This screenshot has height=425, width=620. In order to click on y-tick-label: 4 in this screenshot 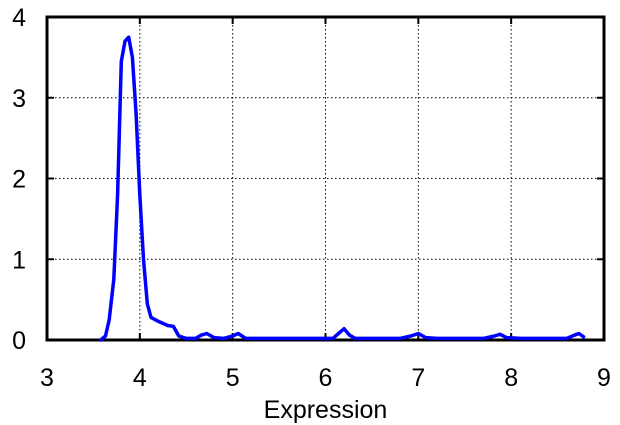, I will do `click(19, 18)`.